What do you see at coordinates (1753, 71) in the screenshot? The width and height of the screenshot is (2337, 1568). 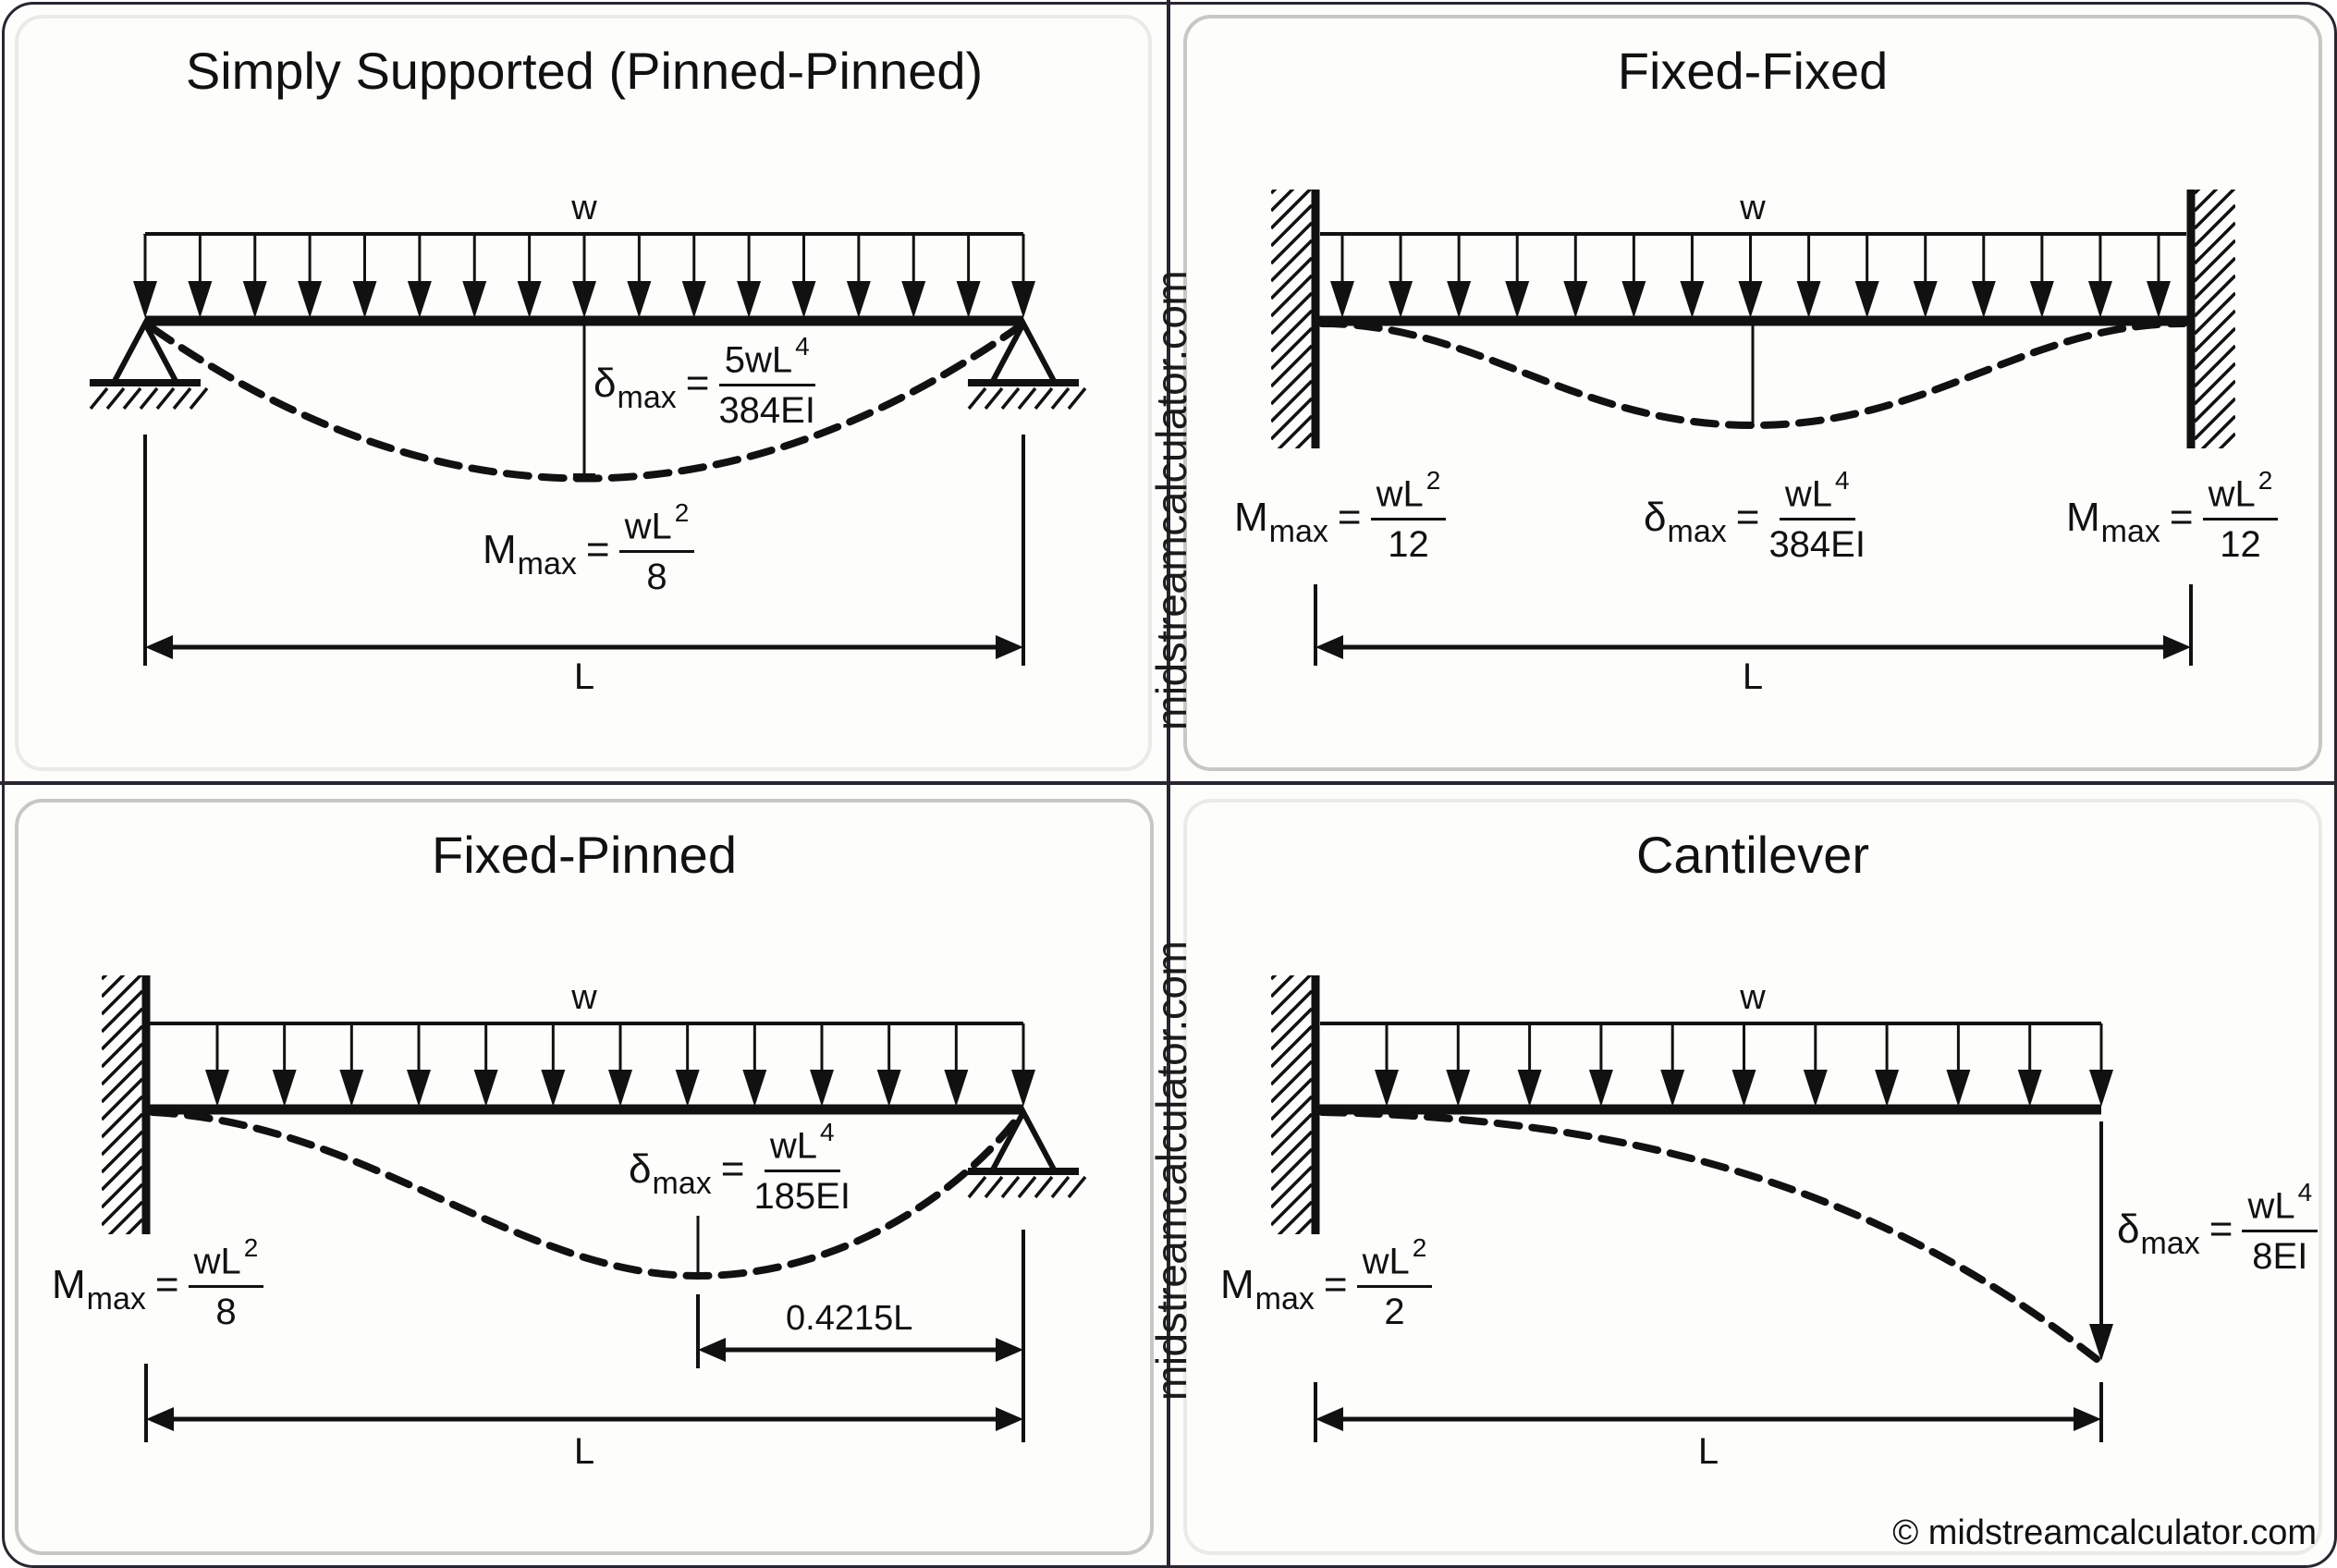 I see `panel-title-fixed-fixed: Fixed-Fixed` at bounding box center [1753, 71].